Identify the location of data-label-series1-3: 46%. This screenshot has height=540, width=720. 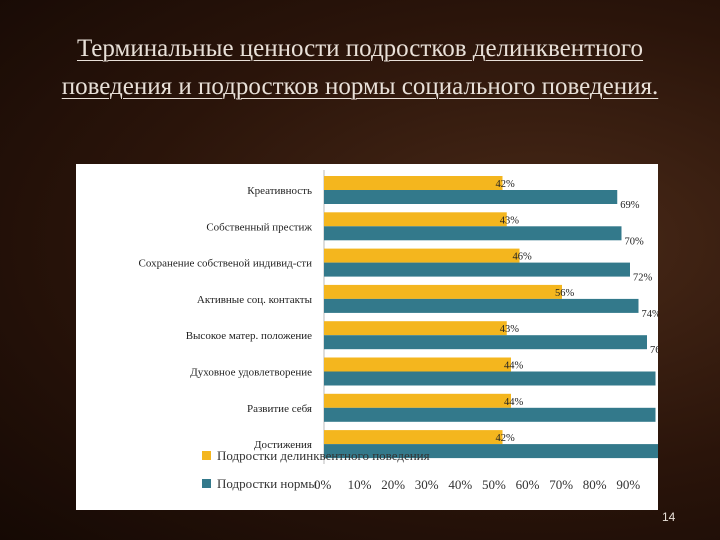
(523, 257).